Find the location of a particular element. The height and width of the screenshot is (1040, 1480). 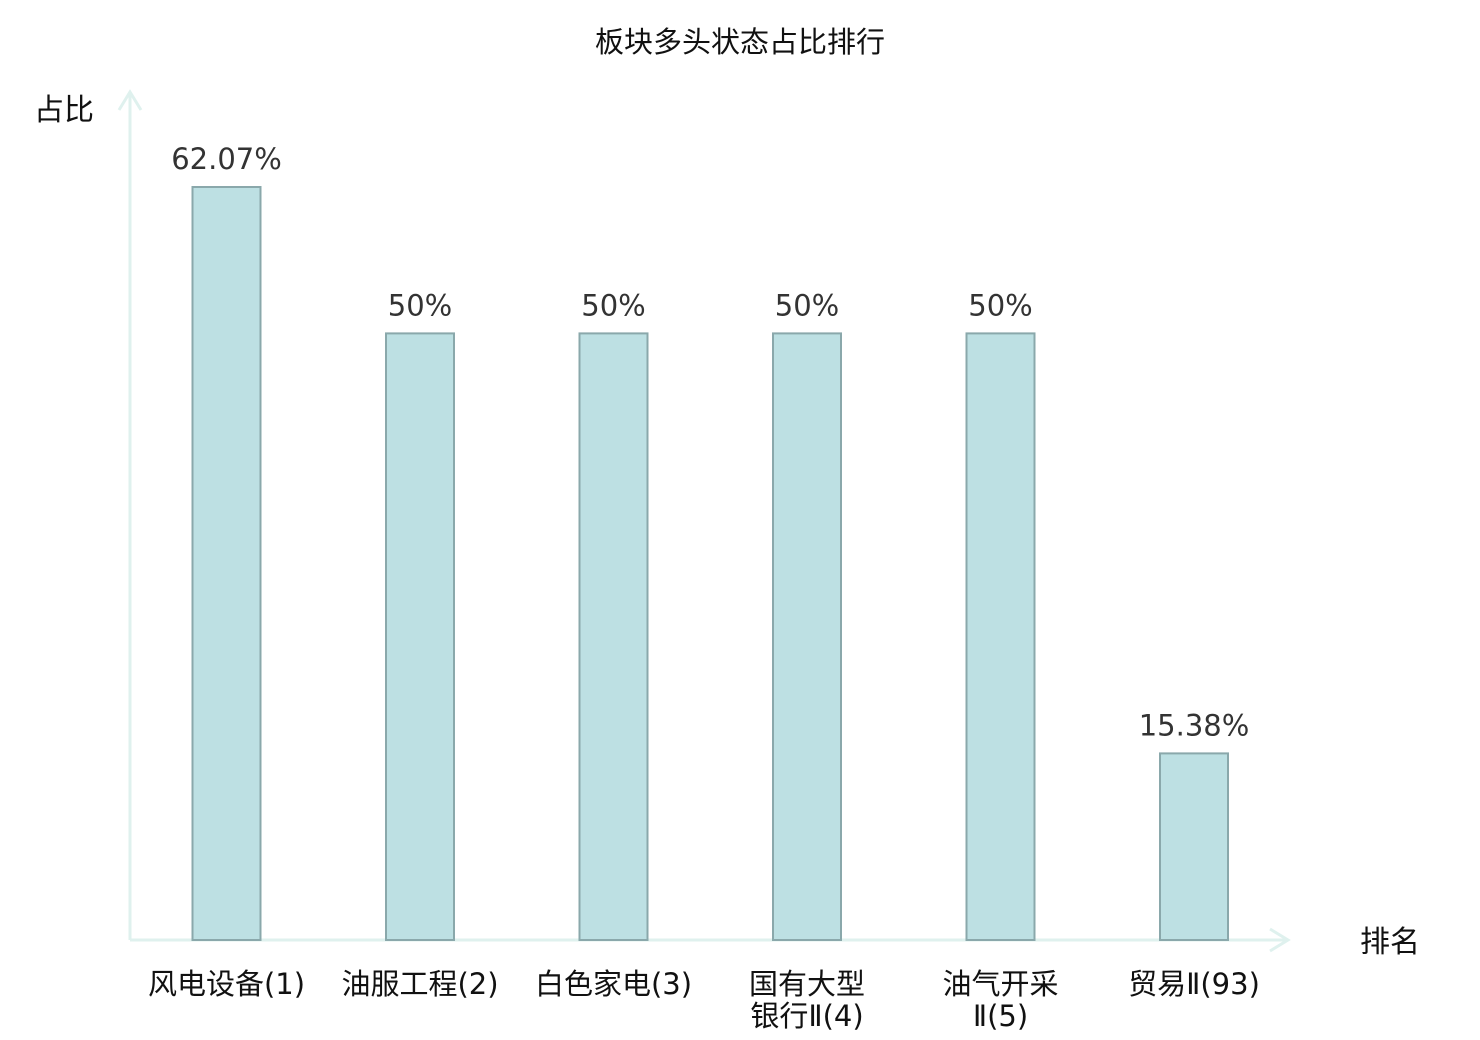

x-tick-label-line: 白色家电(3) is located at coordinates (613, 984).